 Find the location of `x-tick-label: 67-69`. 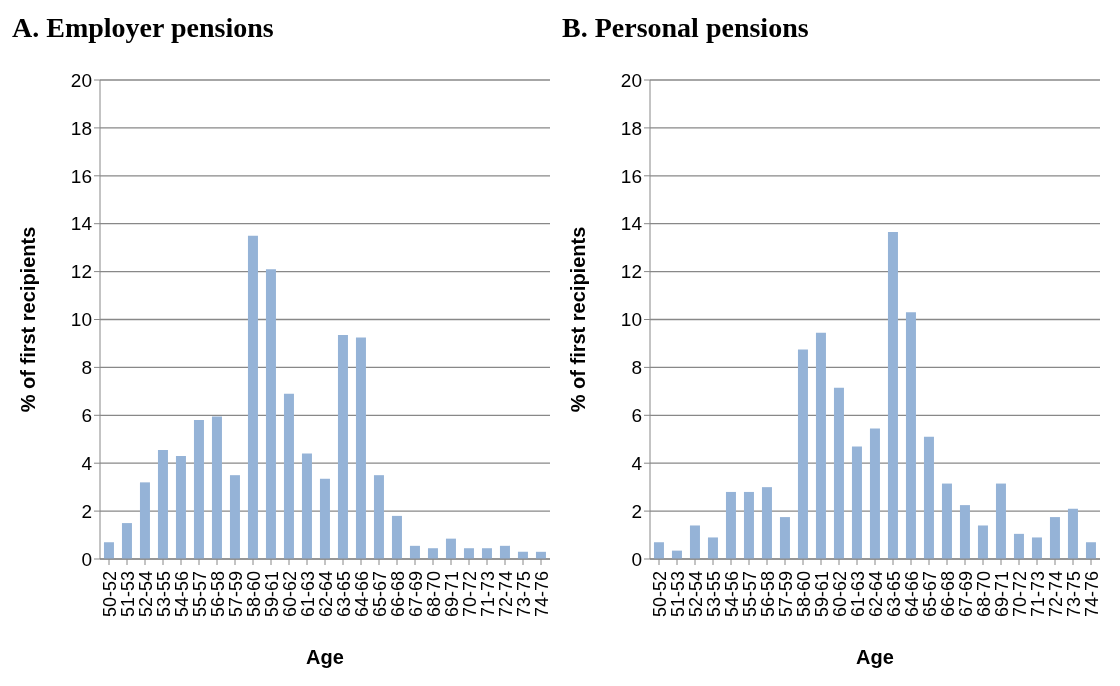

x-tick-label: 67-69 is located at coordinates (965, 594).